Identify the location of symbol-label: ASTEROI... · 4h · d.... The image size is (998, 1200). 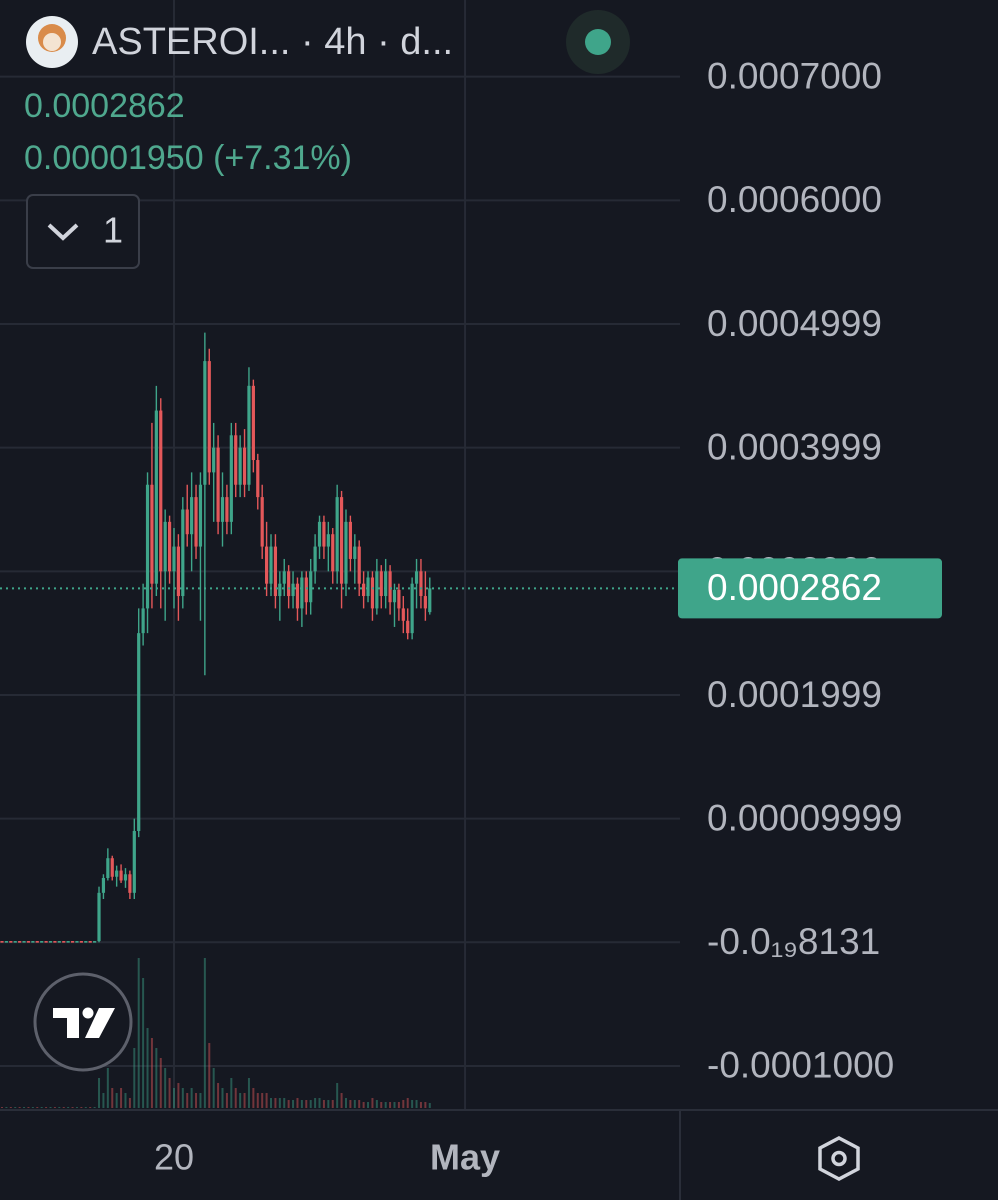
(272, 42).